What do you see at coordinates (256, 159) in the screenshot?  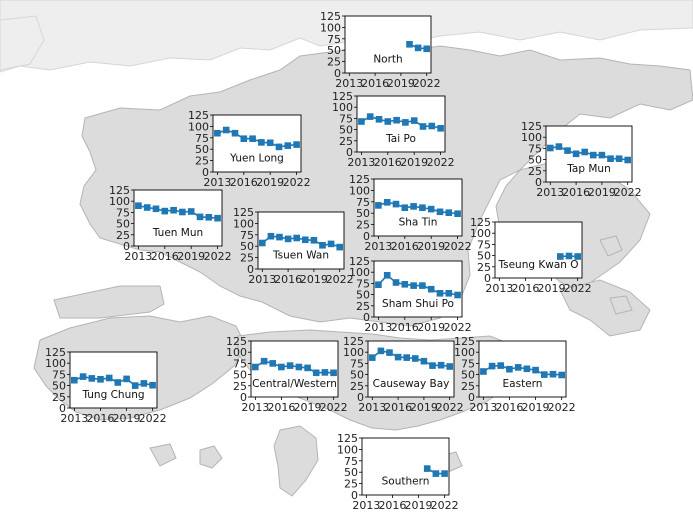 I see `station-label: Yuen Long` at bounding box center [256, 159].